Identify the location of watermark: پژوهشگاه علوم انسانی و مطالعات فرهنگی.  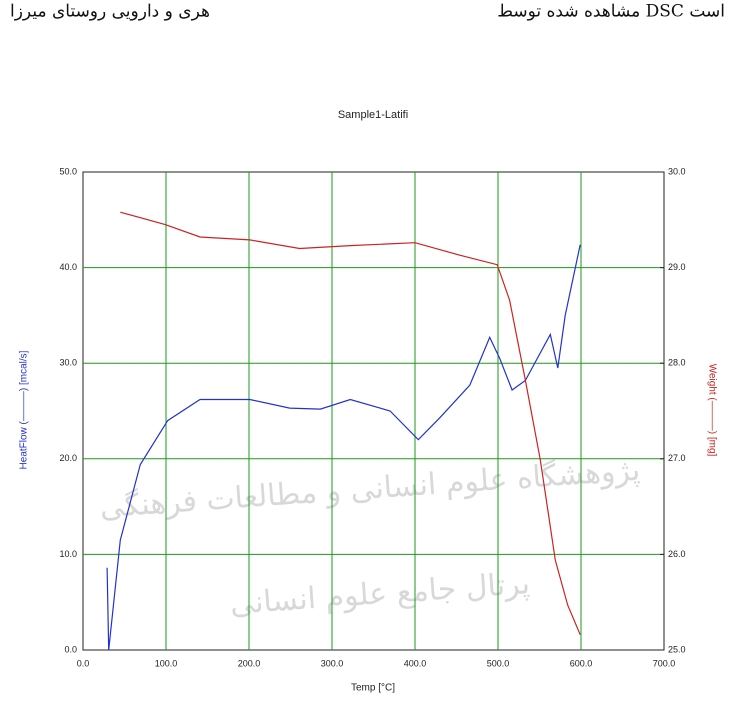
(370, 489).